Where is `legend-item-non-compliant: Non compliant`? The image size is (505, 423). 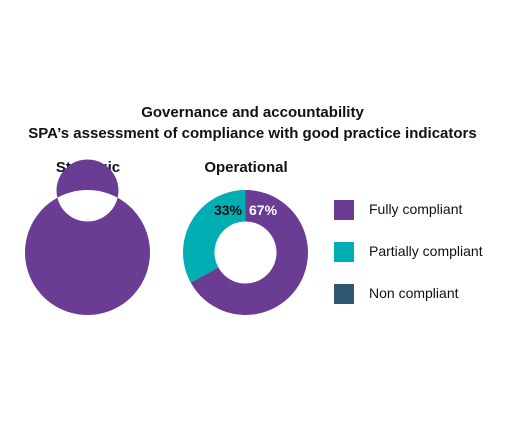 legend-item-non-compliant: Non compliant is located at coordinates (419, 294).